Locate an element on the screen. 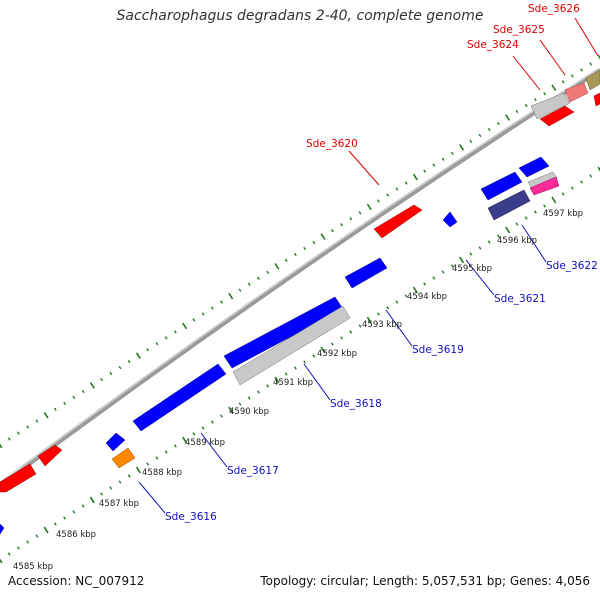 Image resolution: width=600 pixels, height=600 pixels. gene-arrow-sde3622 is located at coordinates (509, 205).